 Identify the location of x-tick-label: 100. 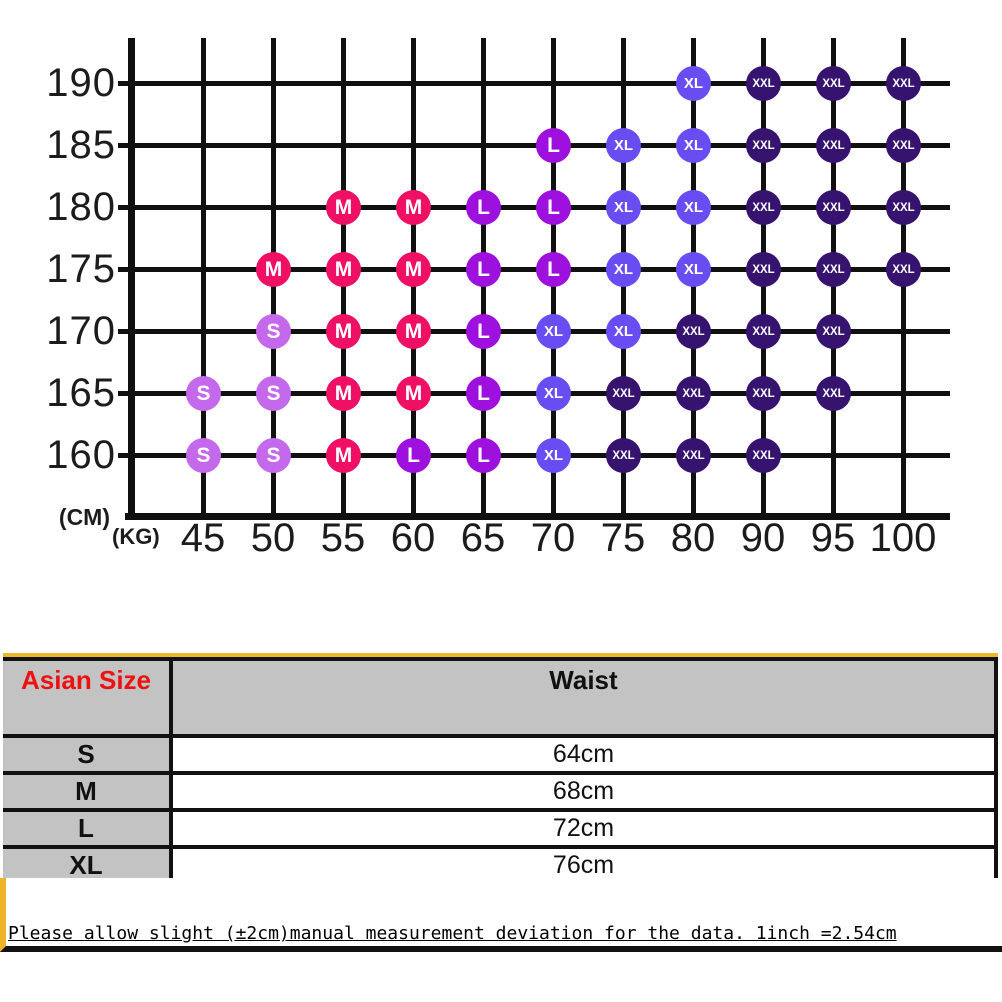
(903, 538).